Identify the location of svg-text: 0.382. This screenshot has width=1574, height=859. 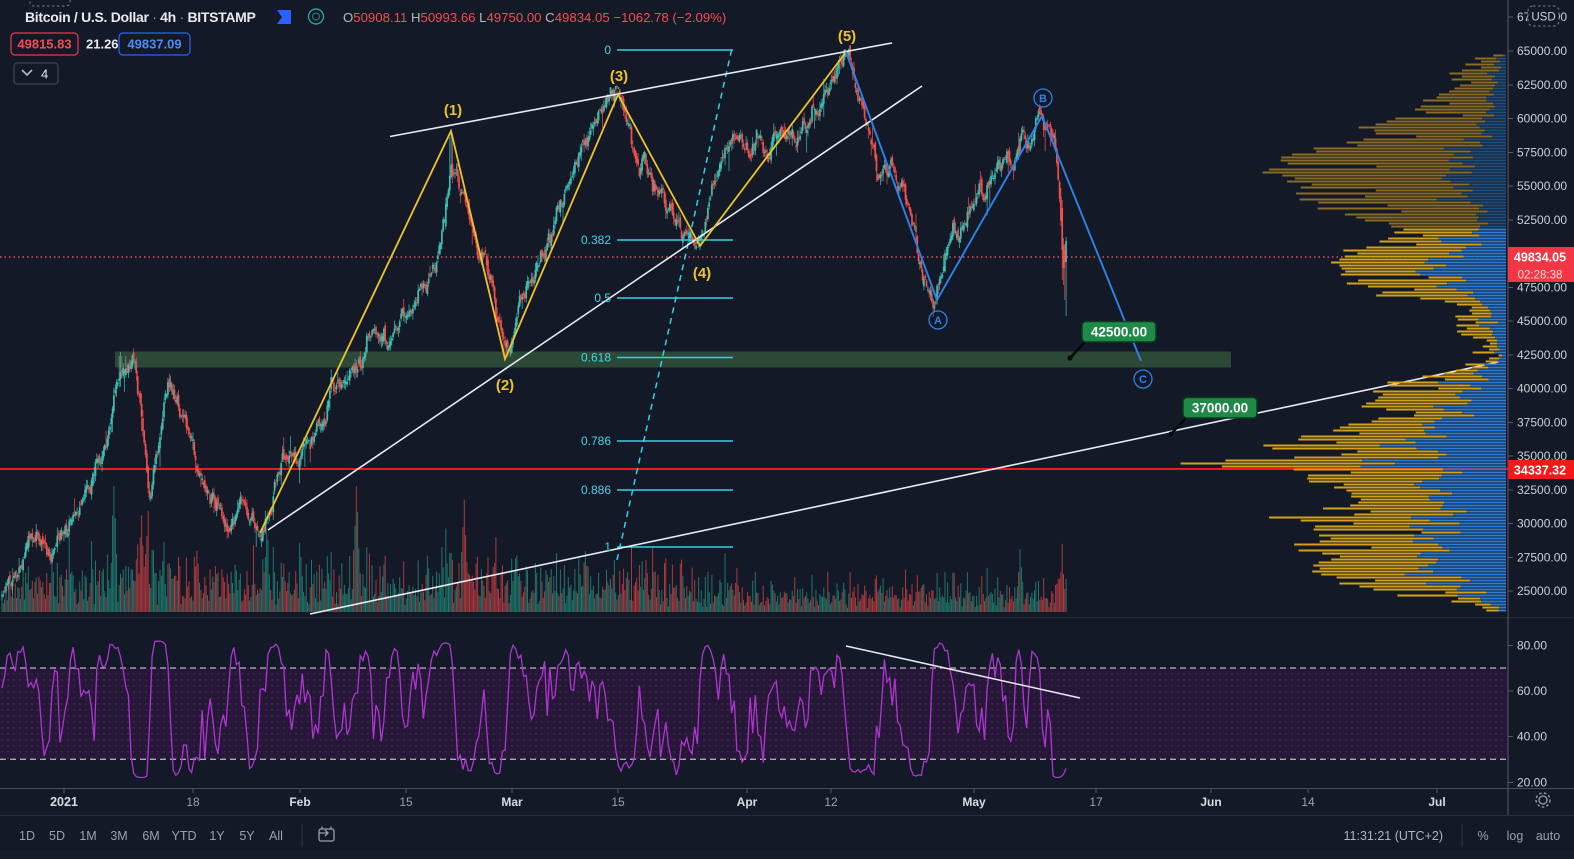
(596, 240).